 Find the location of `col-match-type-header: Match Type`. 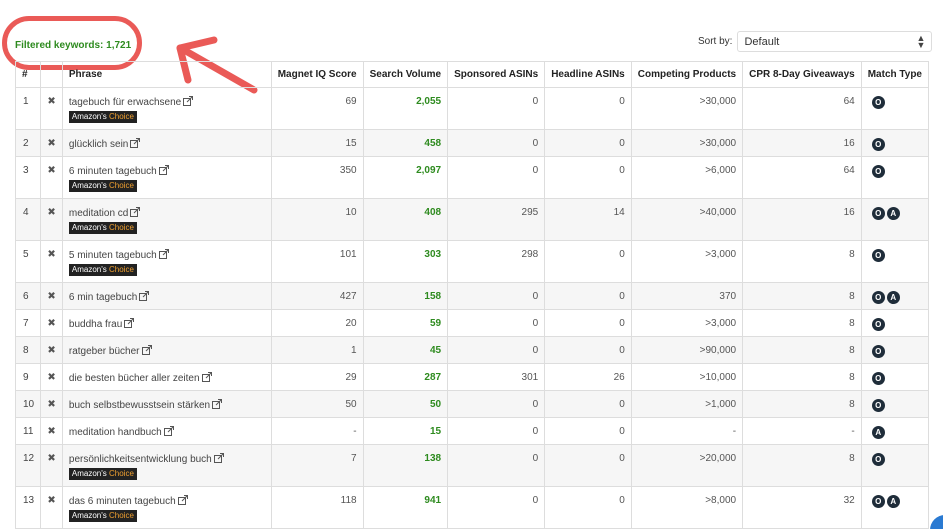

col-match-type-header: Match Type is located at coordinates (895, 74).